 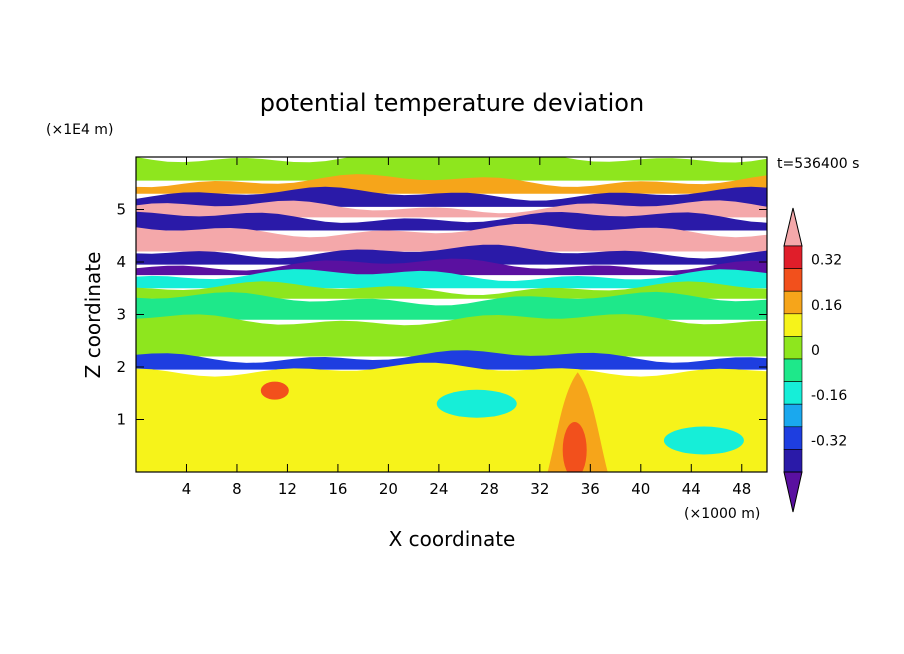 What do you see at coordinates (829, 396) in the screenshot?
I see `colorbar-tick-label: -0.16` at bounding box center [829, 396].